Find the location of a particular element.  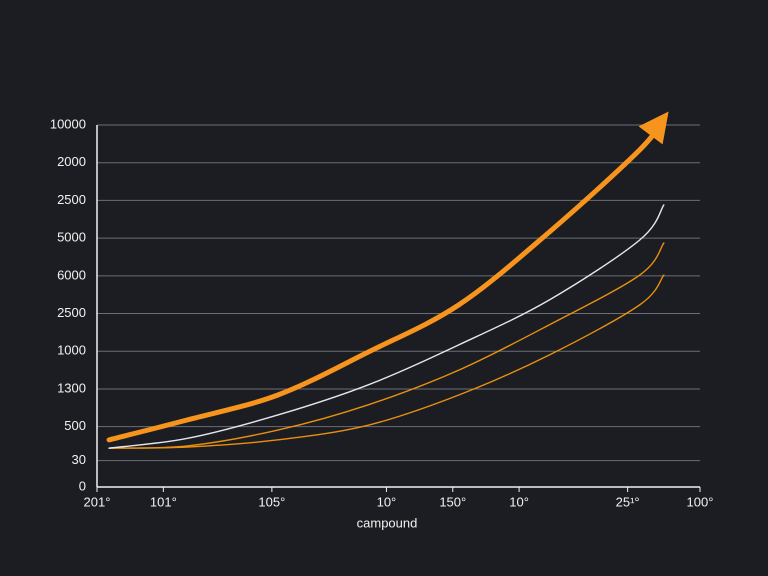

x-tick-label: 101° is located at coordinates (163, 501).